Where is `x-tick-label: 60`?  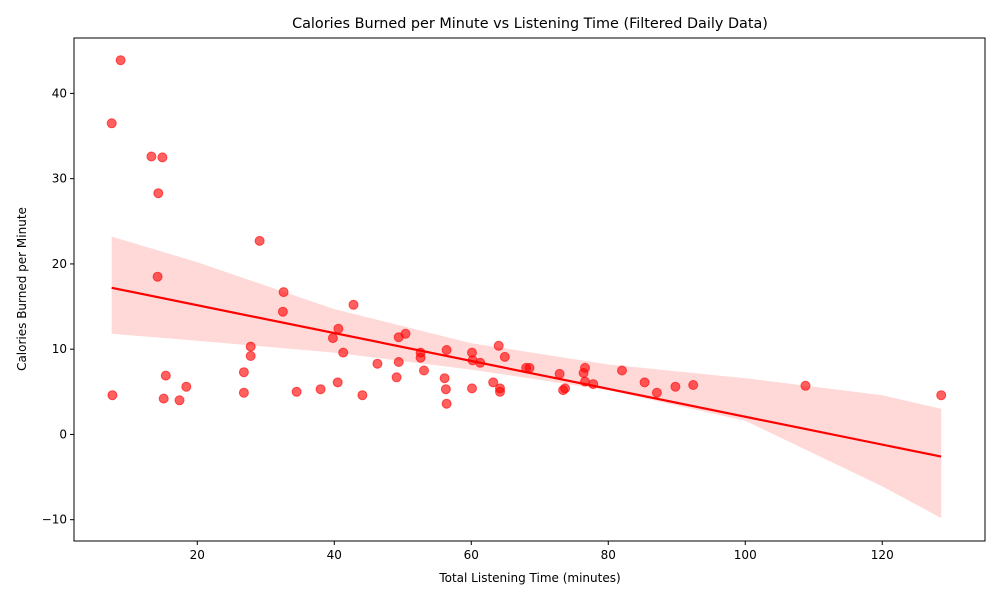 x-tick-label: 60 is located at coordinates (471, 555).